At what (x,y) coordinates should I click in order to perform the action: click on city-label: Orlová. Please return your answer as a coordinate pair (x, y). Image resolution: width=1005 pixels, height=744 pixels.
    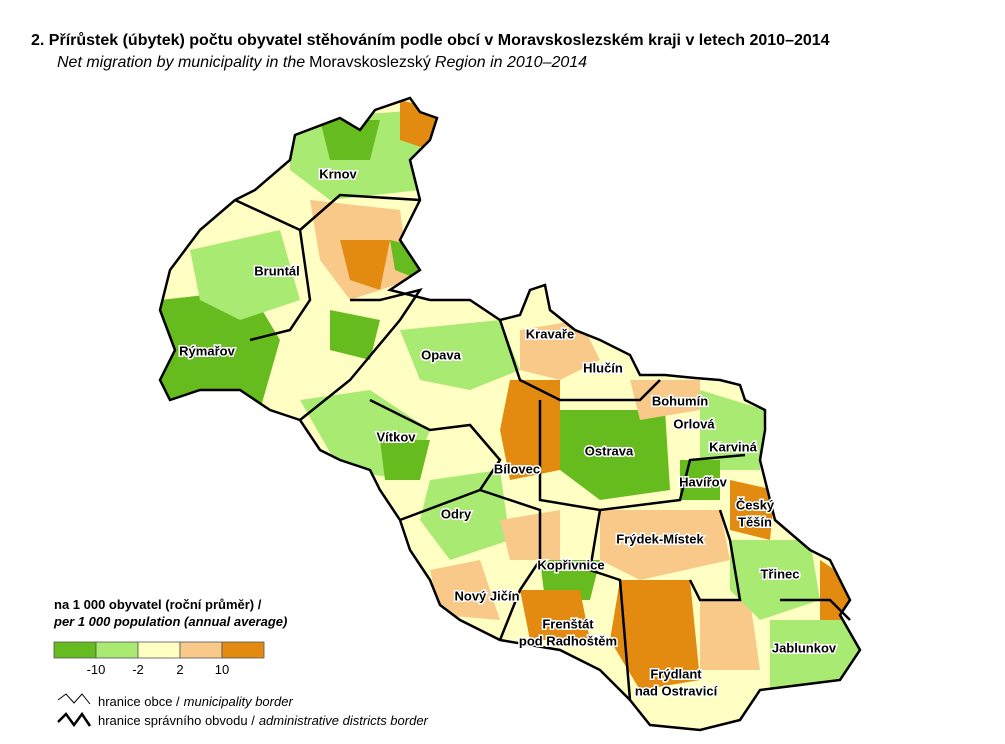
    Looking at the image, I should click on (694, 423).